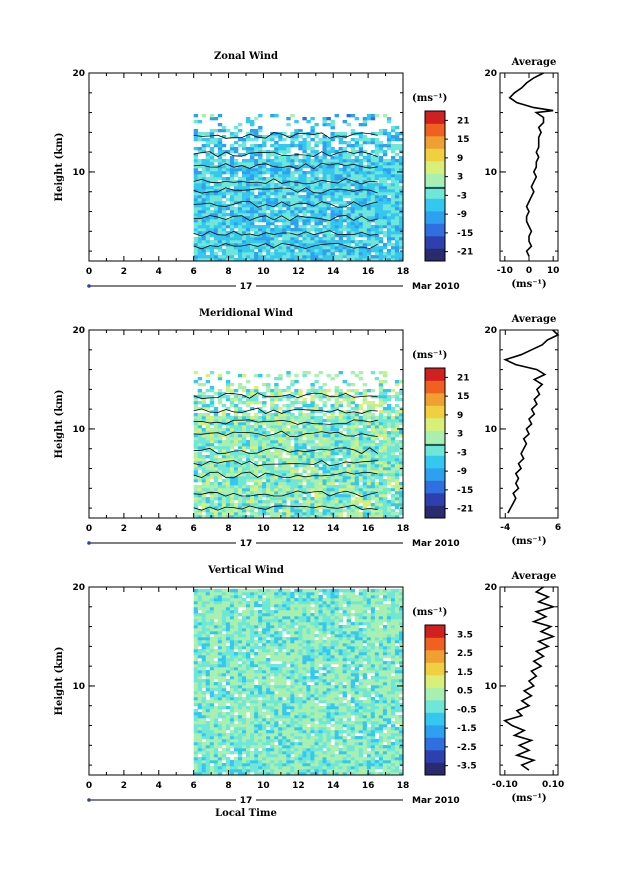  I want to click on x-tick-label: 6, so click(194, 272).